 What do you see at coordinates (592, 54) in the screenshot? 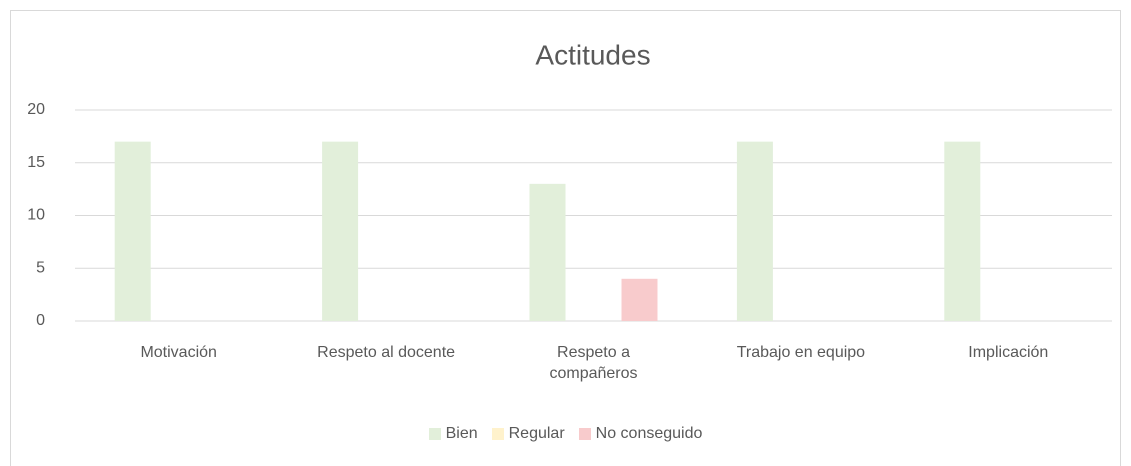
I see `chart-title: Actitudes` at bounding box center [592, 54].